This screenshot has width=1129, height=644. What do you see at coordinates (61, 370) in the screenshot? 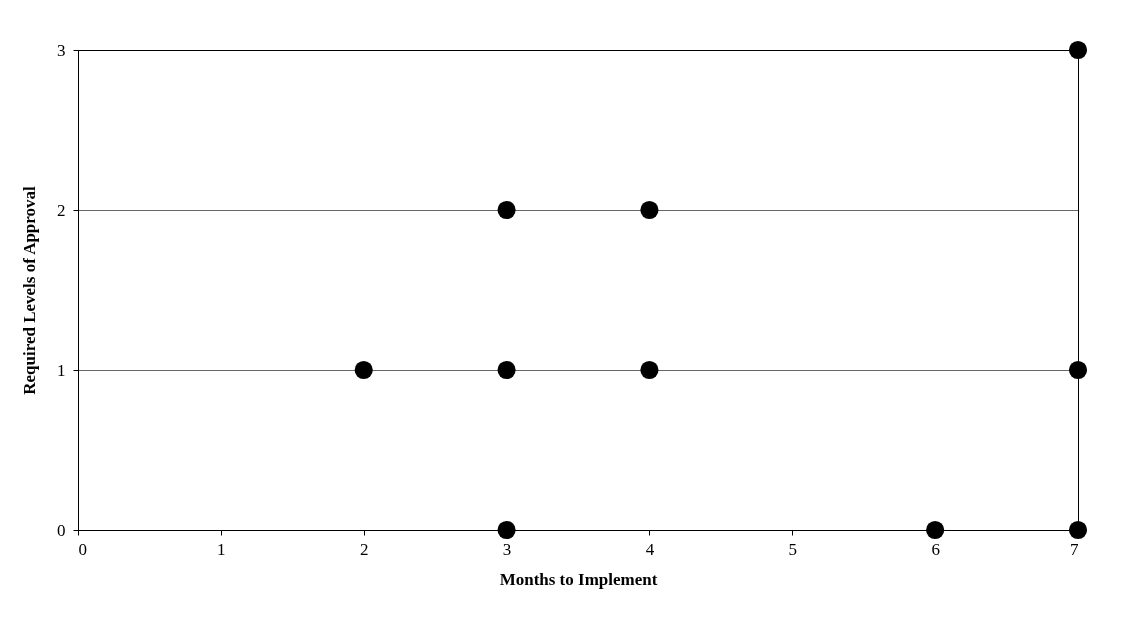
I see `y-tick-label: 1` at bounding box center [61, 370].